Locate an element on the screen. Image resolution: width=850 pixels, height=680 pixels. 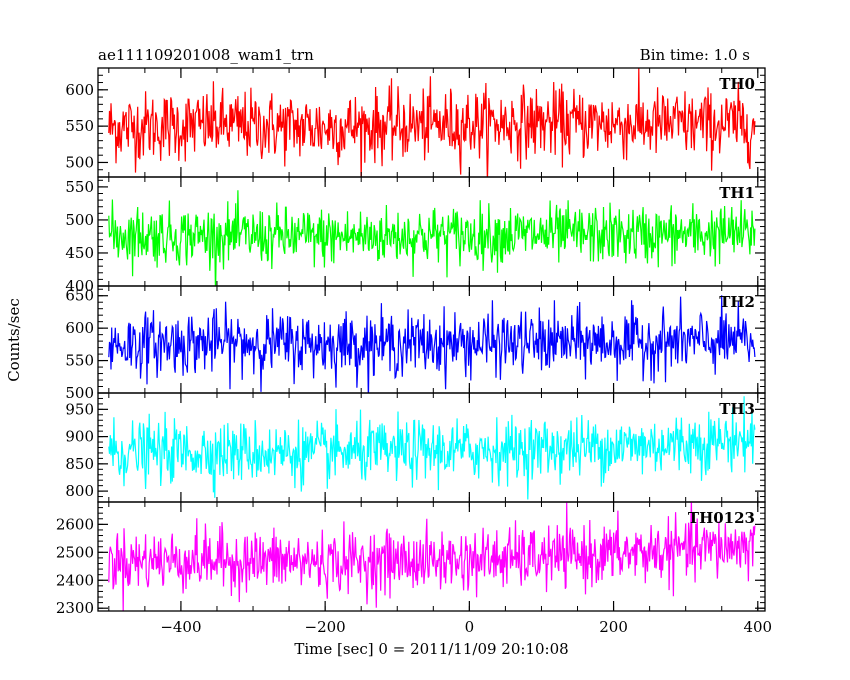
y-tick-label: 900 is located at coordinates (79, 437).